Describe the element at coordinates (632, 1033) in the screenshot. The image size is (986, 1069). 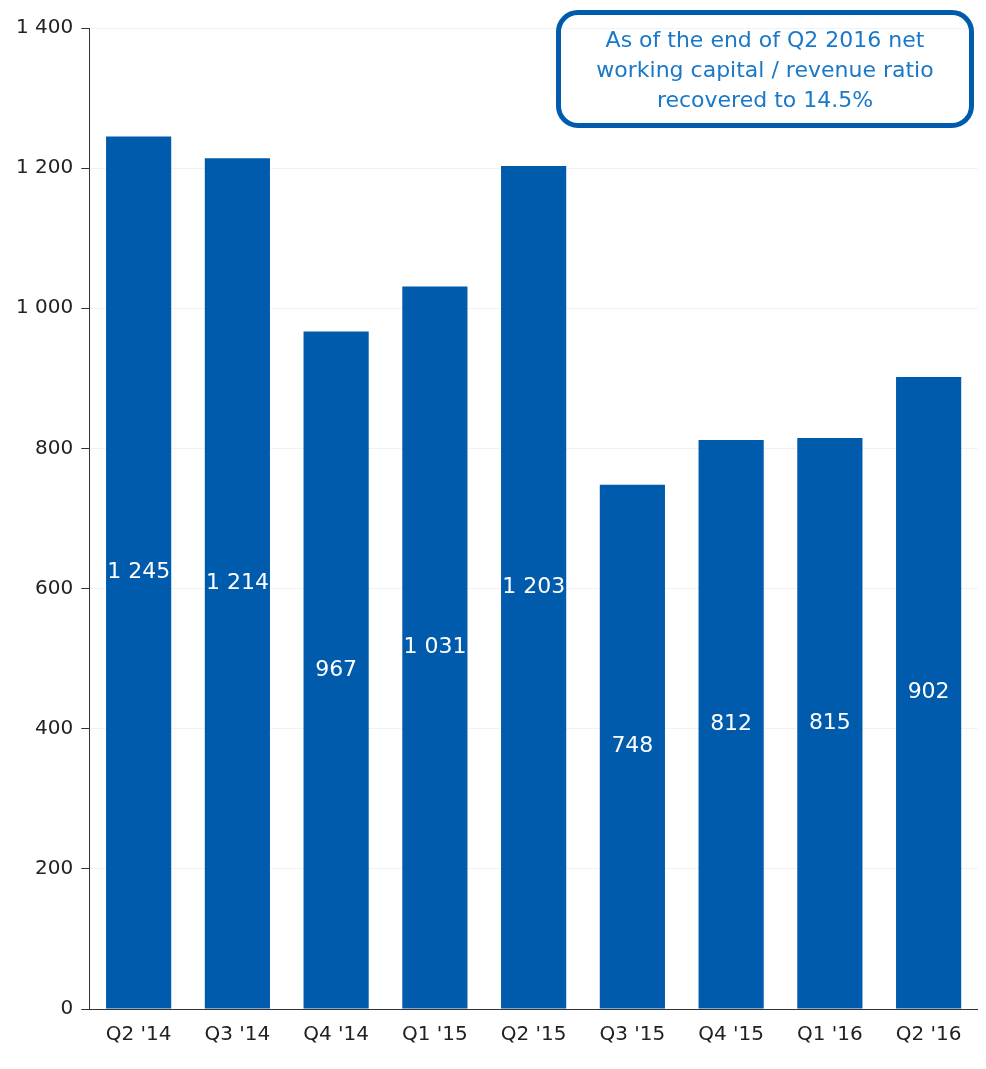
I see `x-tick-label: Q3 '15` at that location.